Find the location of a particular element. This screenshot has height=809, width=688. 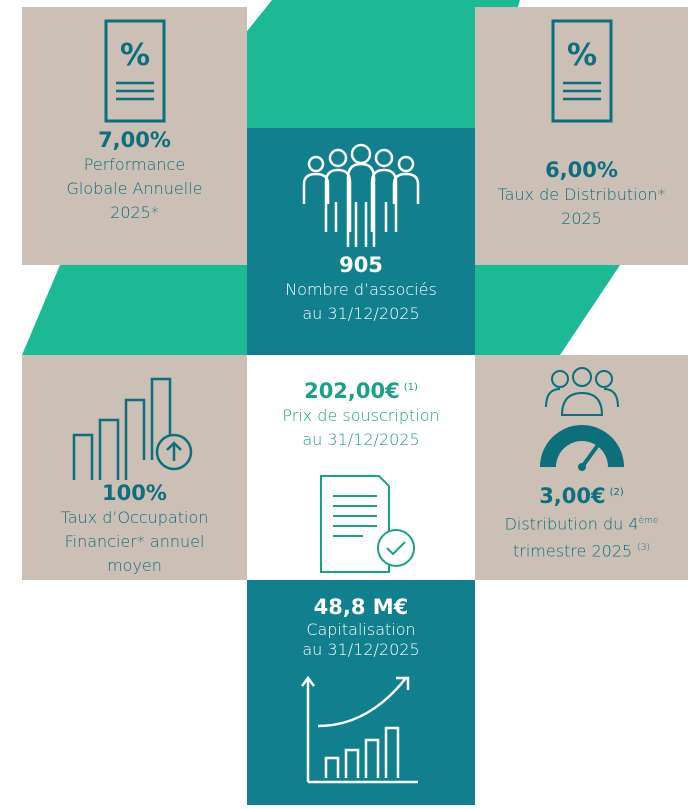

tile-performance: % 7,00% Performance Globale Annuelle 2025* is located at coordinates (134, 136).